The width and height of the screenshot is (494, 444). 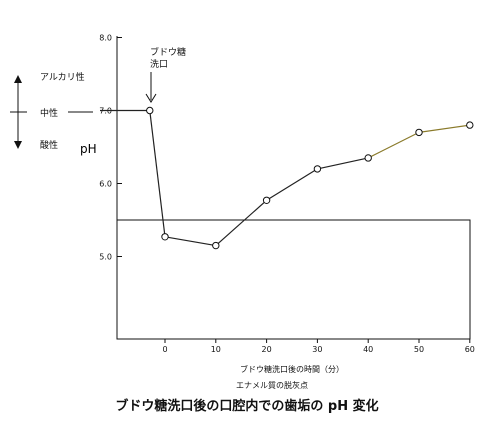 I want to click on x-tick-label: 10, so click(x=216, y=349).